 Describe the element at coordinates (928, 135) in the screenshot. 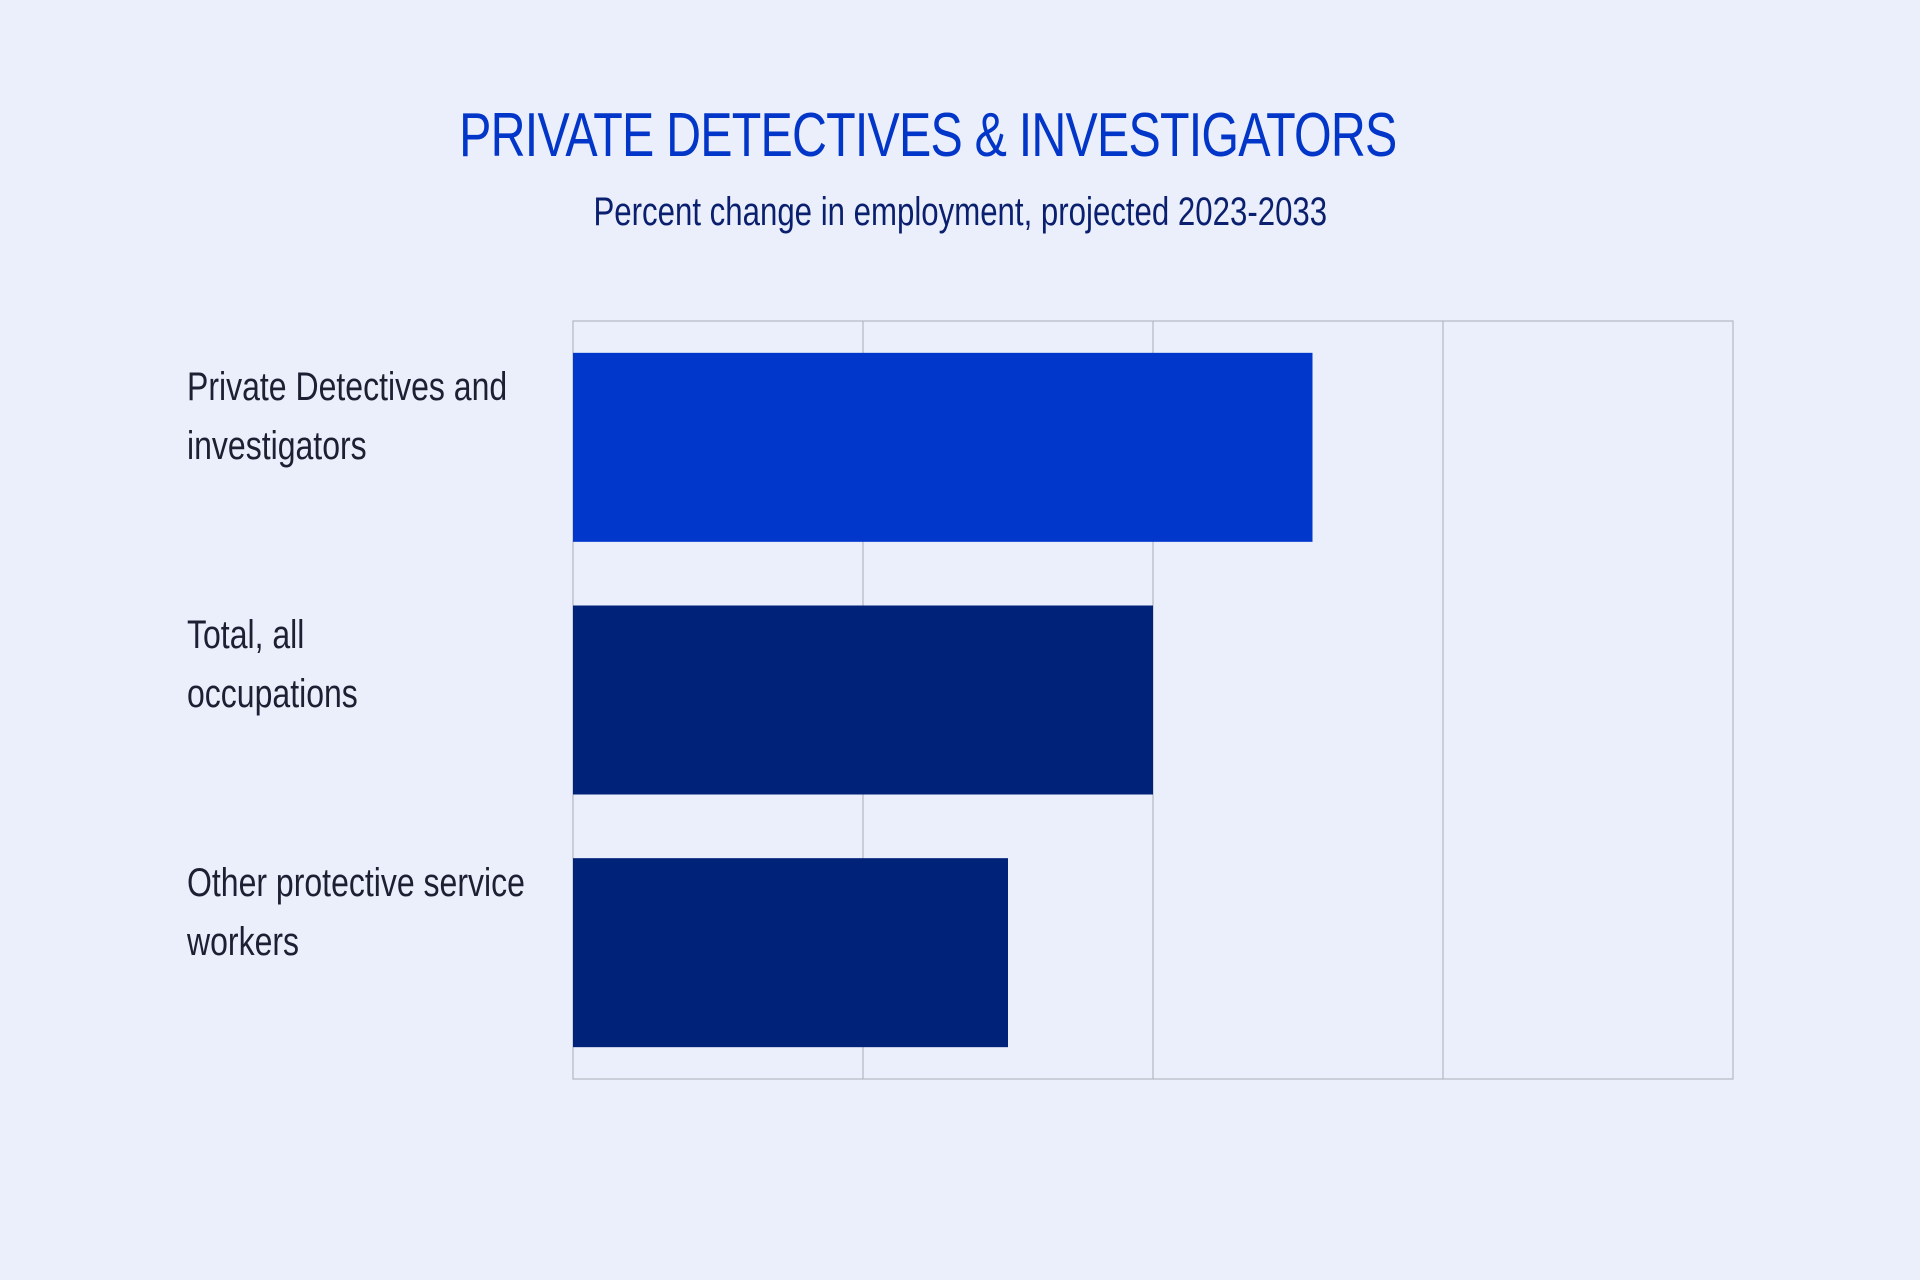

I see `chart-title: PRIVATE DETECTIVES & INVESTIGATORS` at that location.